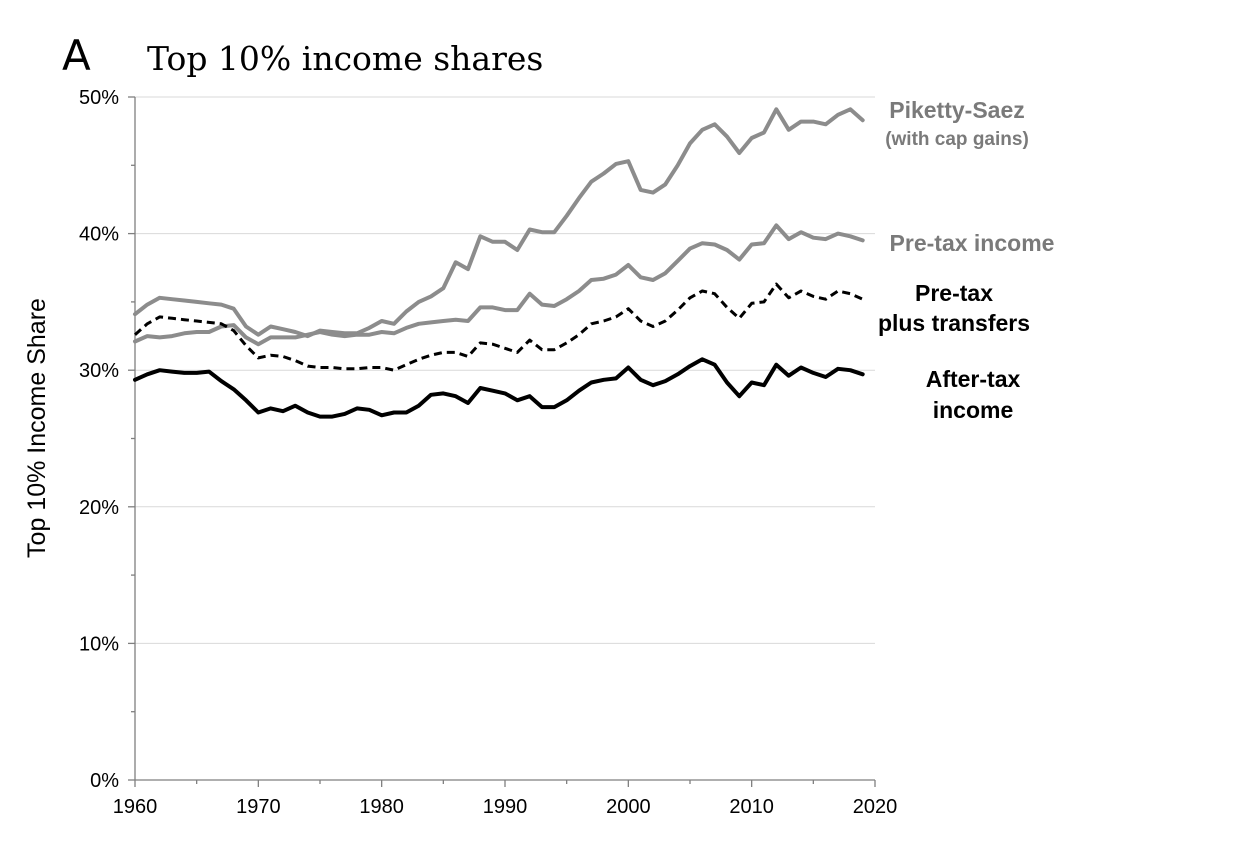 The image size is (1240, 842). What do you see at coordinates (345, 58) in the screenshot?
I see `chart-title: Top 10% income shares` at bounding box center [345, 58].